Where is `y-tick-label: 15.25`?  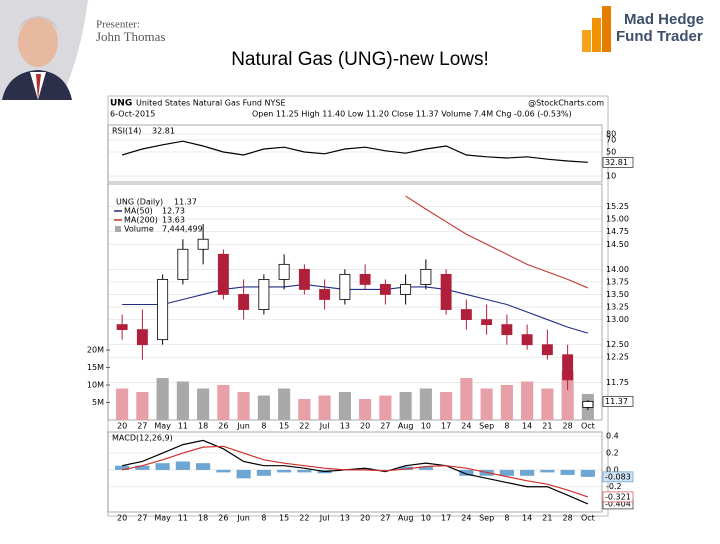 y-tick-label: 15.25 is located at coordinates (617, 206).